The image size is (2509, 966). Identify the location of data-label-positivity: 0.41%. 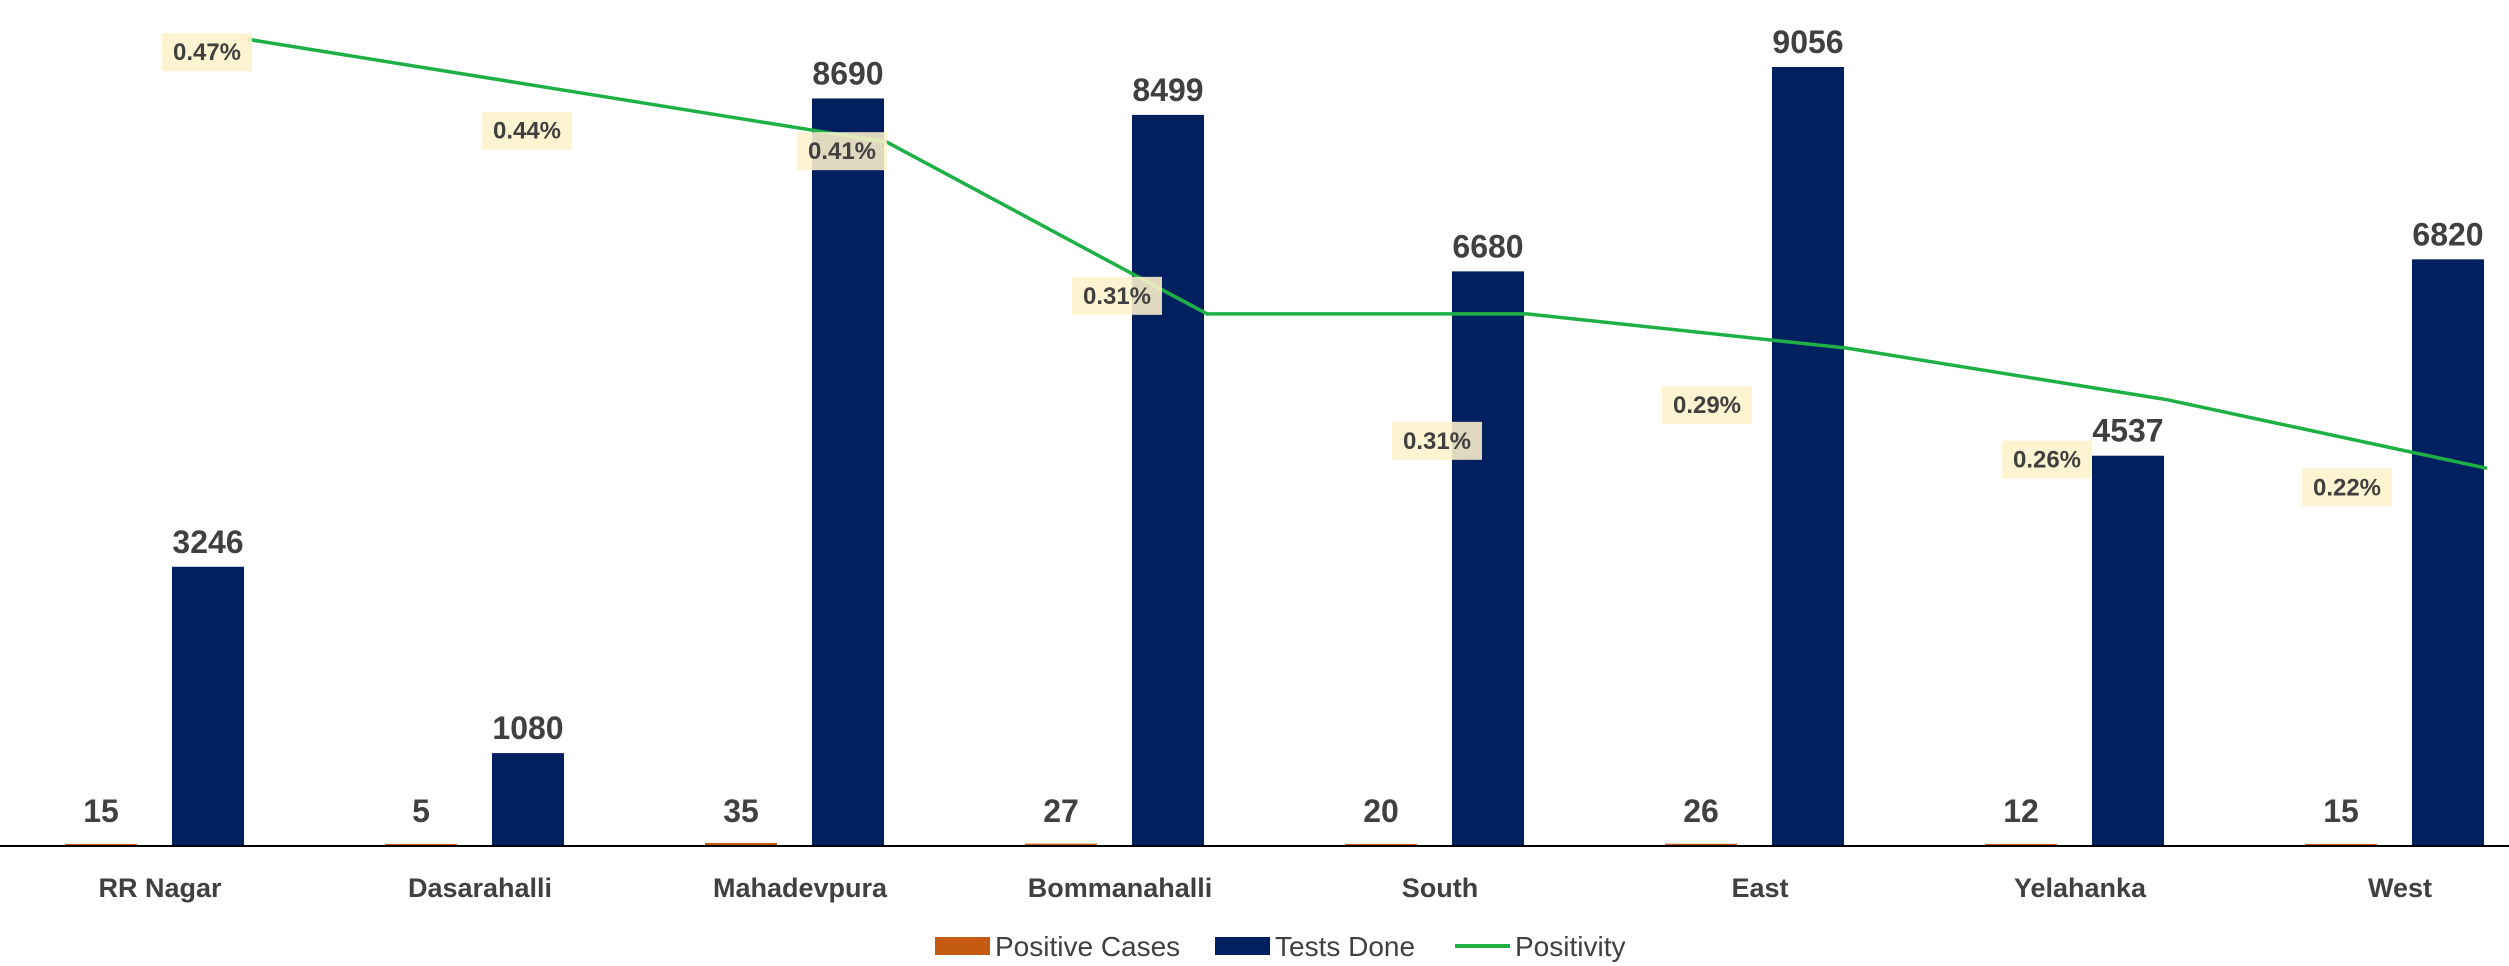
(842, 151).